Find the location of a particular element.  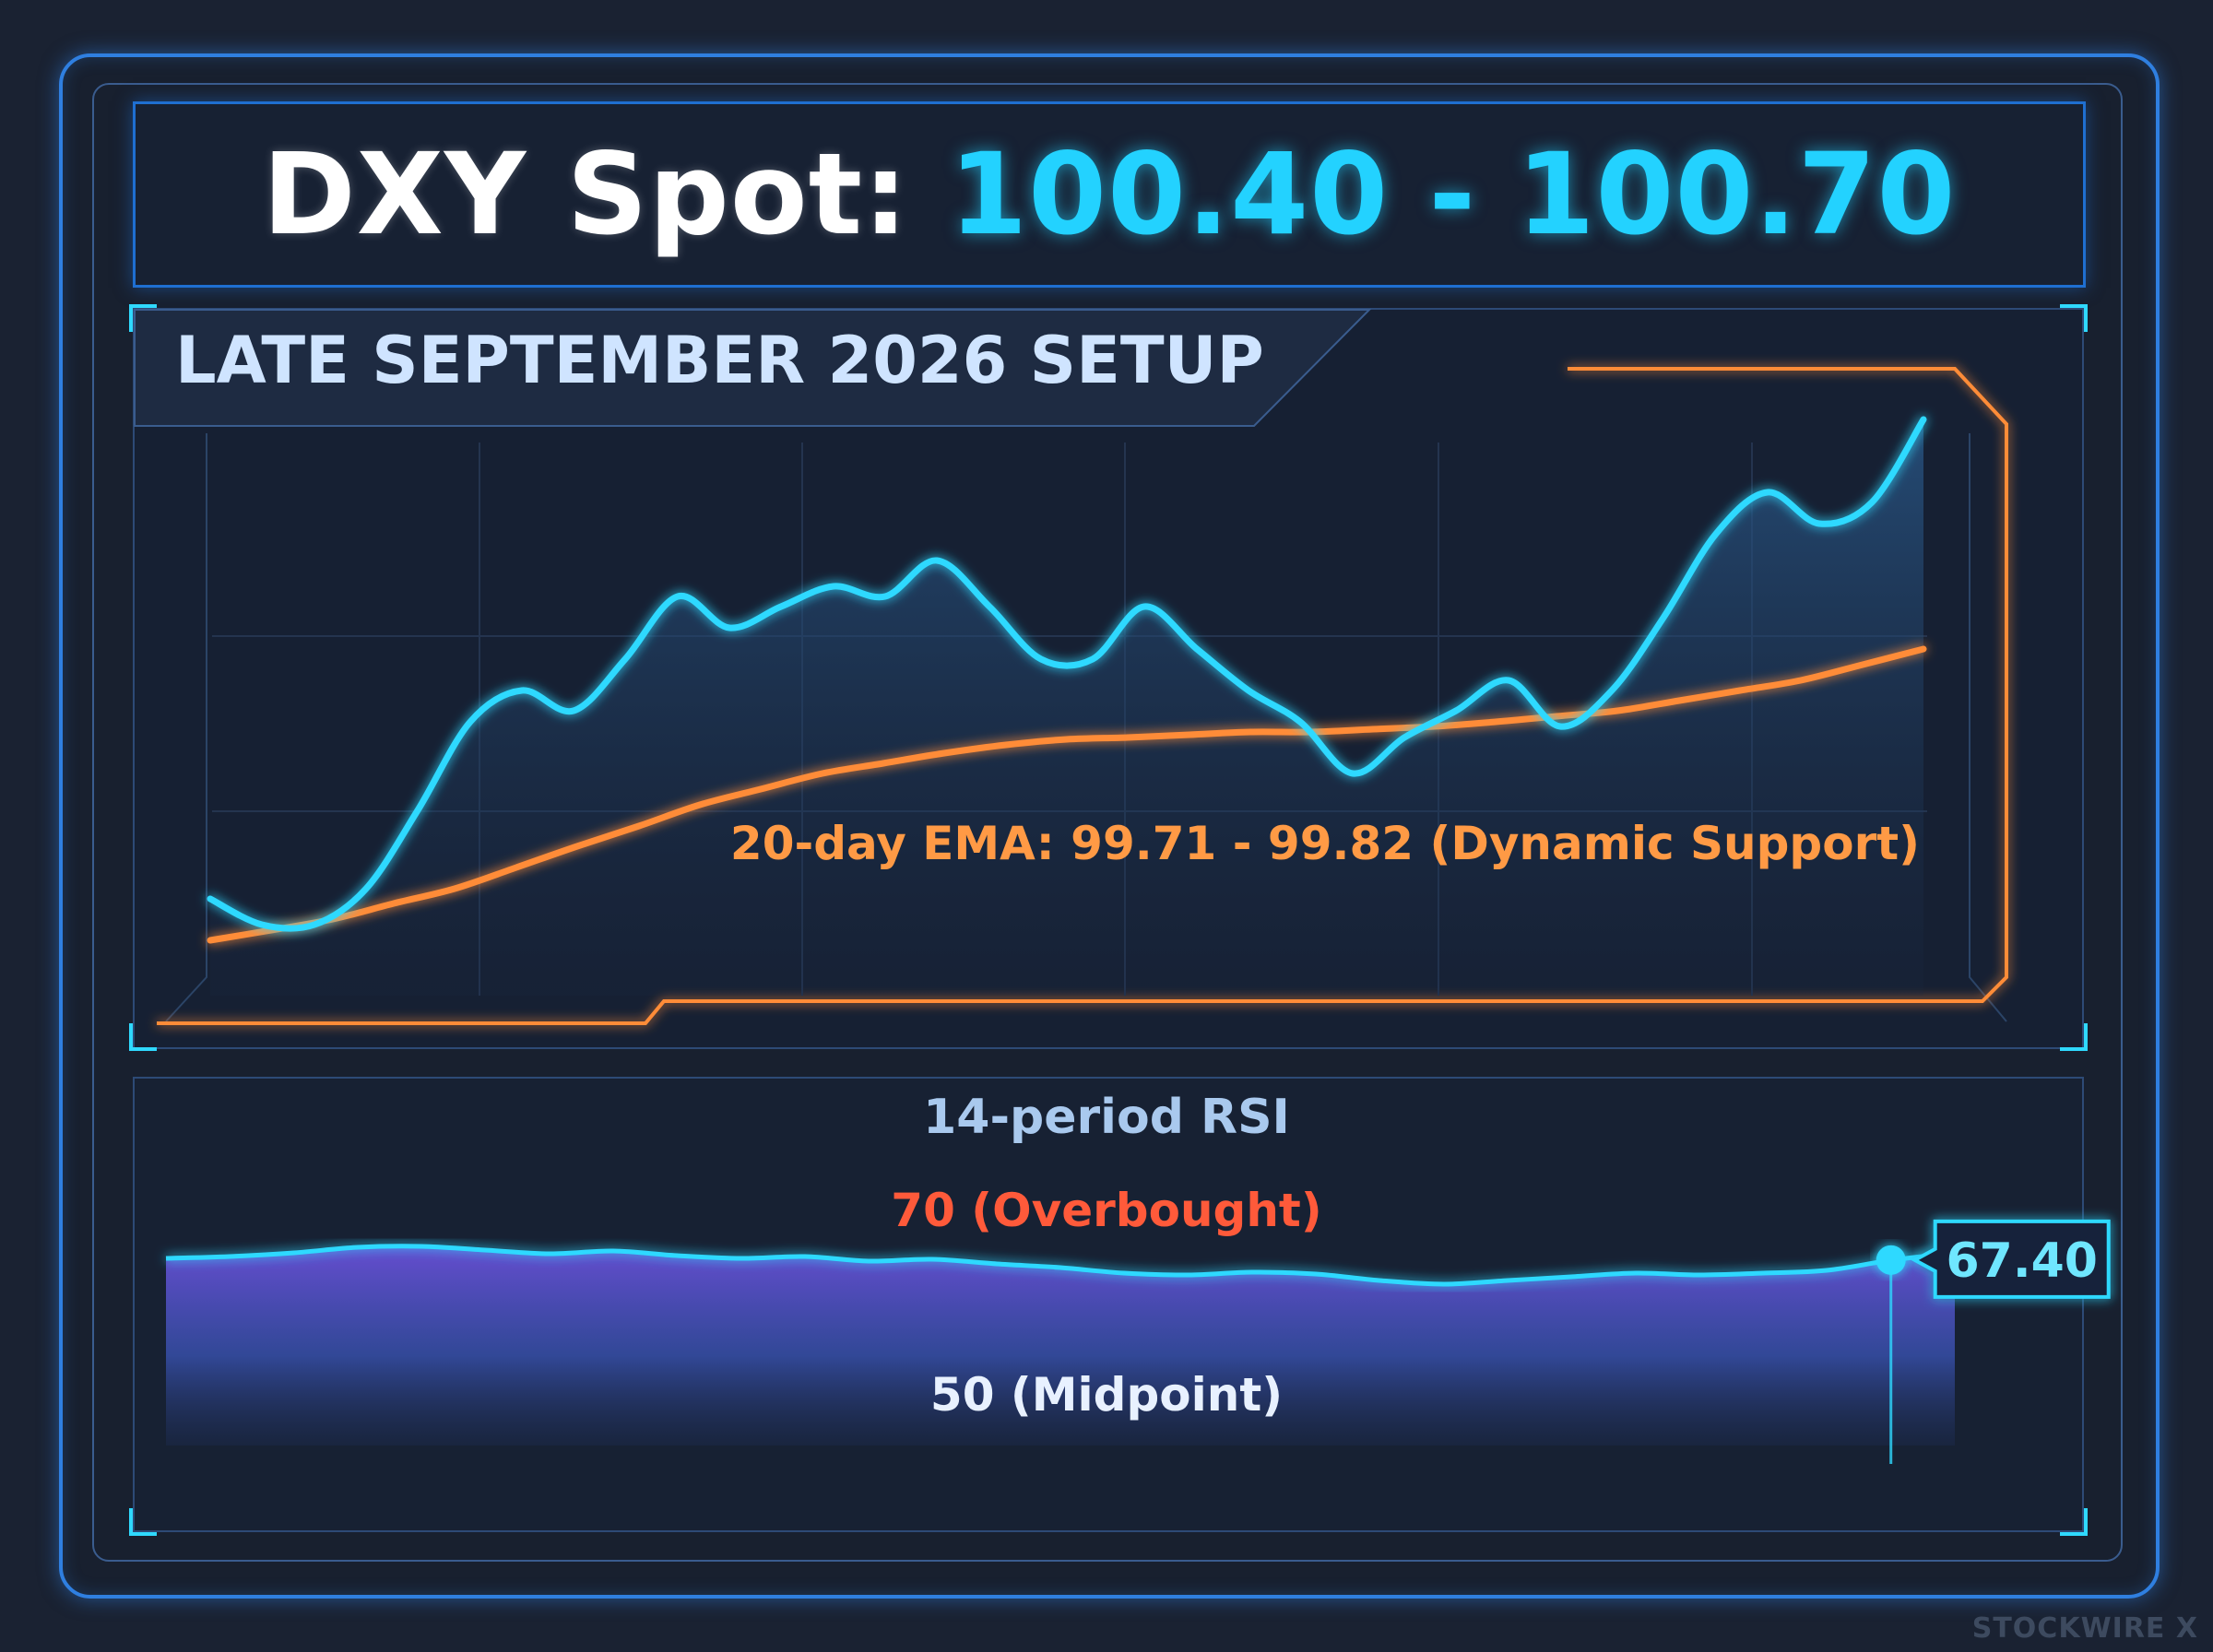

title-value: 100.40 - 100.70 is located at coordinates (1453, 194).